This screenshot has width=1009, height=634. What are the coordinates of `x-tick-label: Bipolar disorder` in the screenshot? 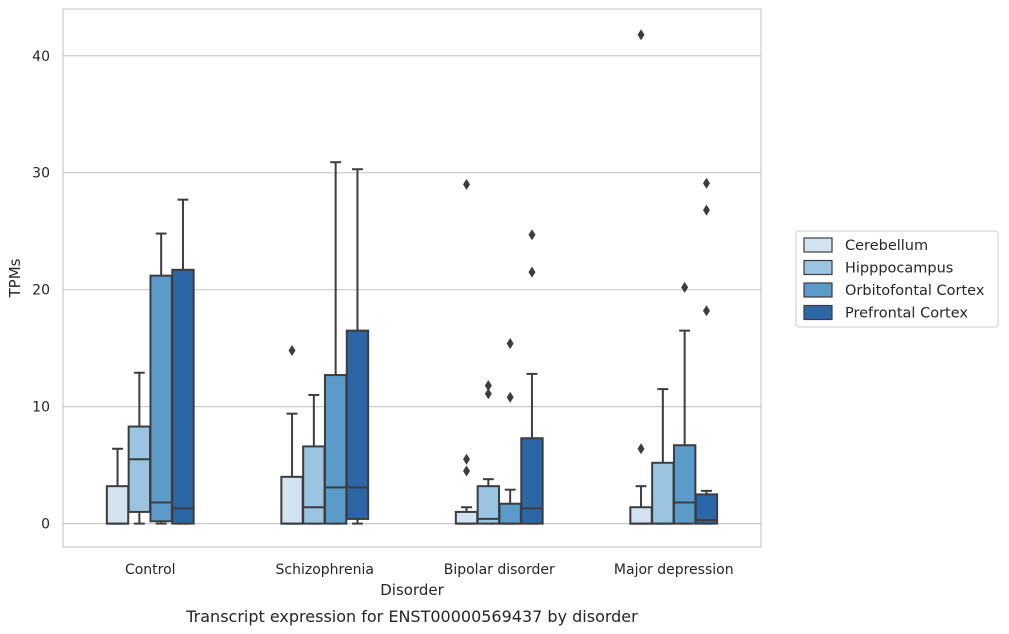 It's located at (499, 570).